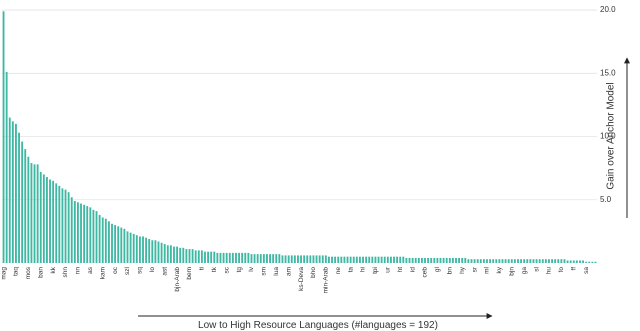 The height and width of the screenshot is (331, 640). Describe the element at coordinates (412, 269) in the screenshot. I see `x-tick-label: id` at that location.